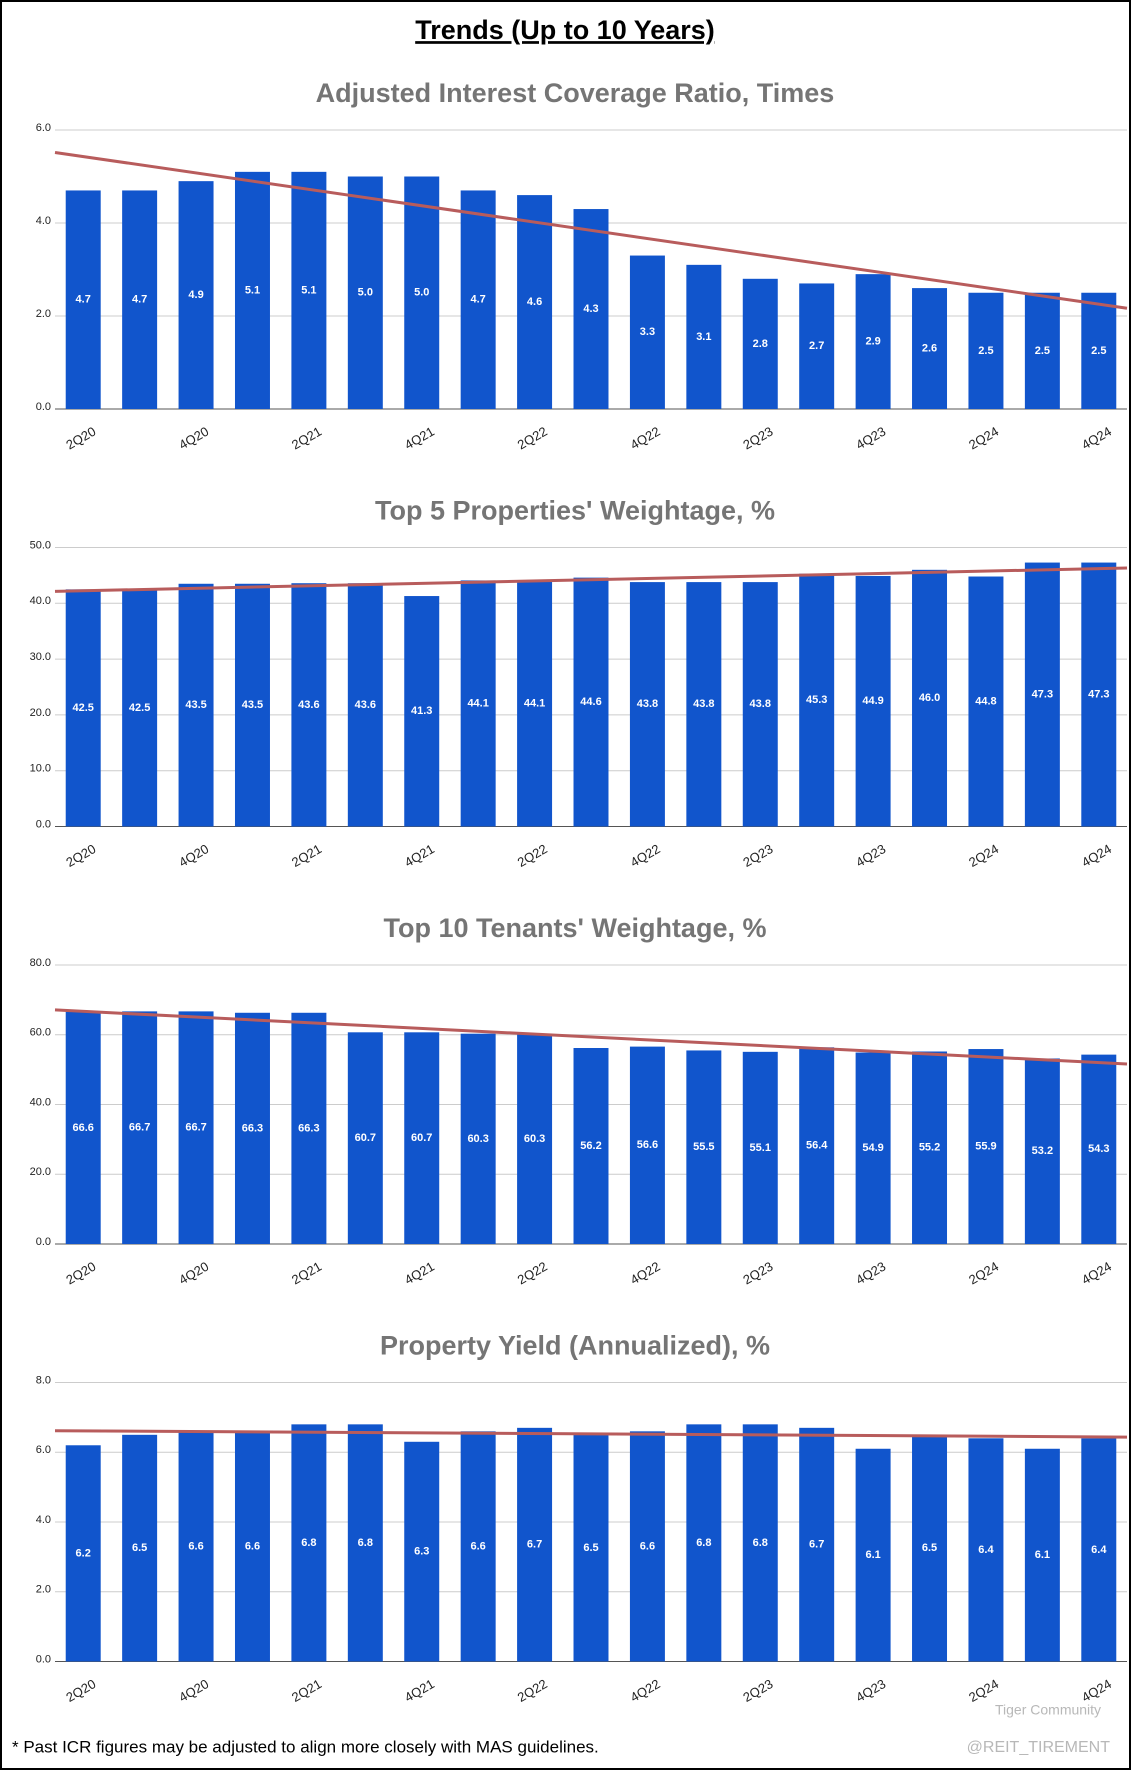  Describe the element at coordinates (40, 963) in the screenshot. I see `y-tick-label: 80.0` at that location.